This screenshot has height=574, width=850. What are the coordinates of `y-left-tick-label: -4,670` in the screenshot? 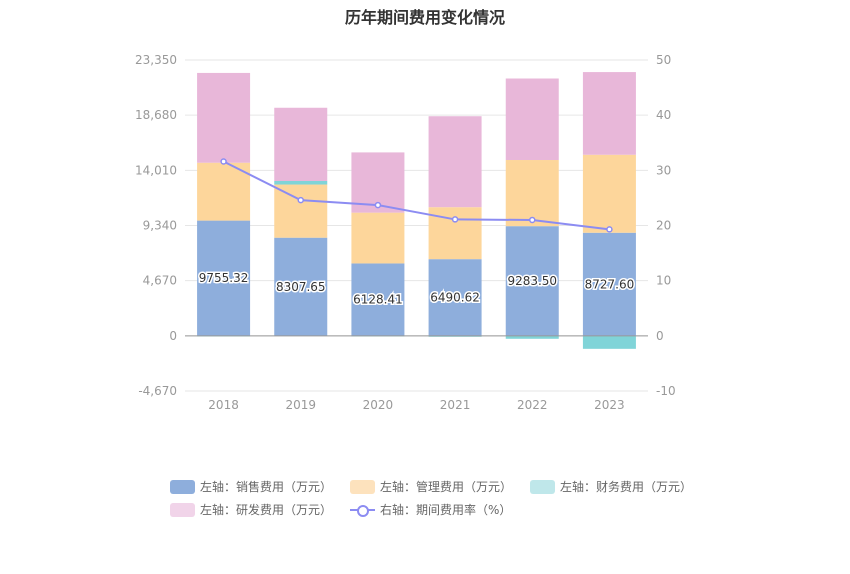 It's located at (157, 391).